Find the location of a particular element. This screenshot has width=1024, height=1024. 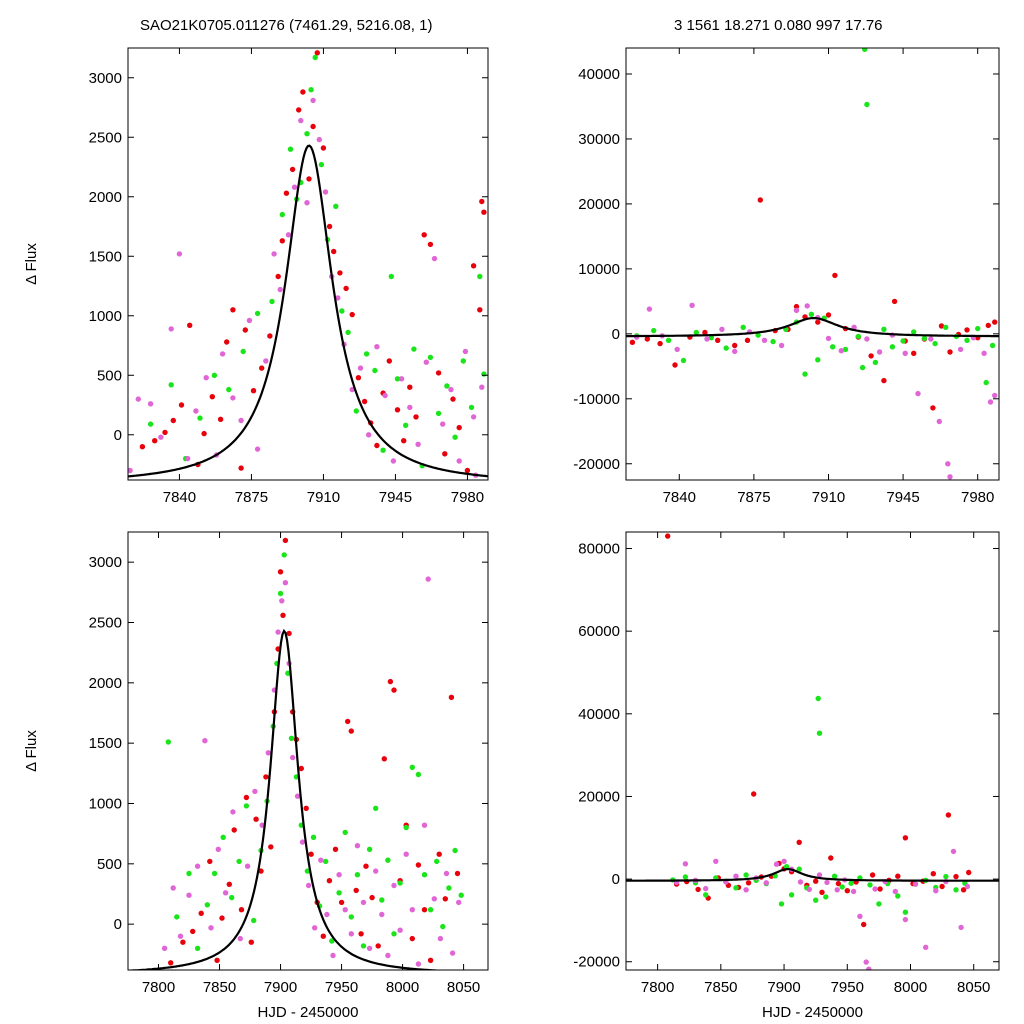

x-tick-label: 8050 is located at coordinates (973, 987).